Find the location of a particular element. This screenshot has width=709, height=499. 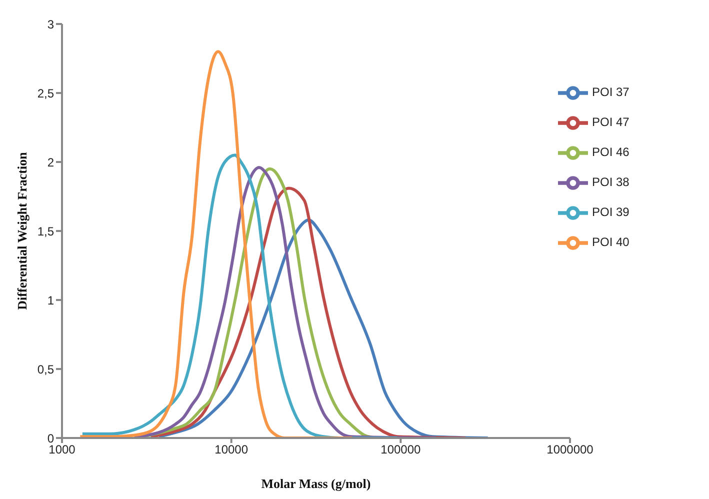

y-axis-title: Differential Weight Fraction is located at coordinates (22, 230).